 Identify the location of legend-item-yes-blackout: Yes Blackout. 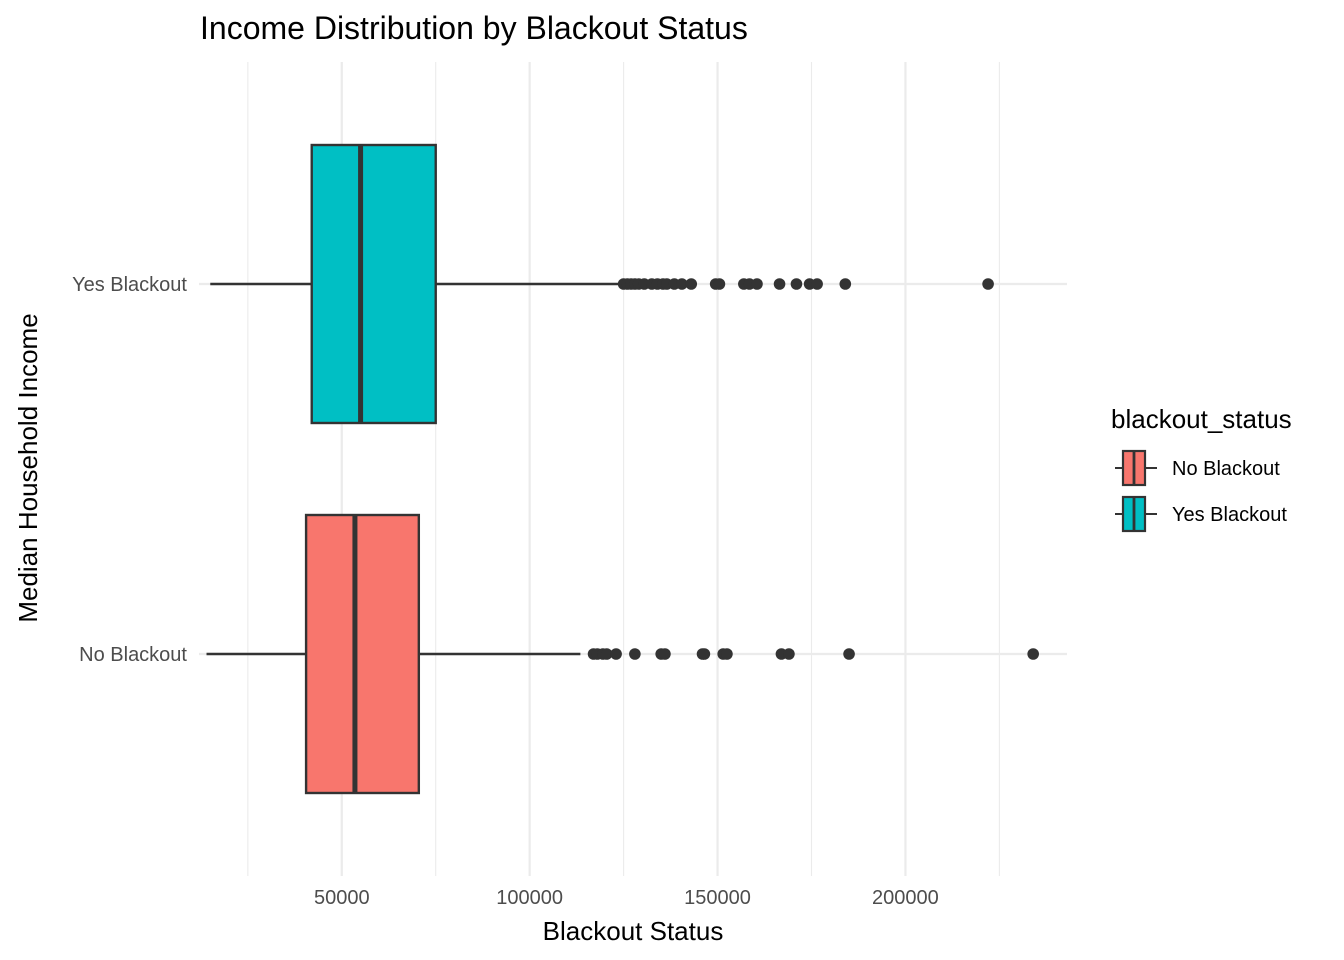
(1201, 514).